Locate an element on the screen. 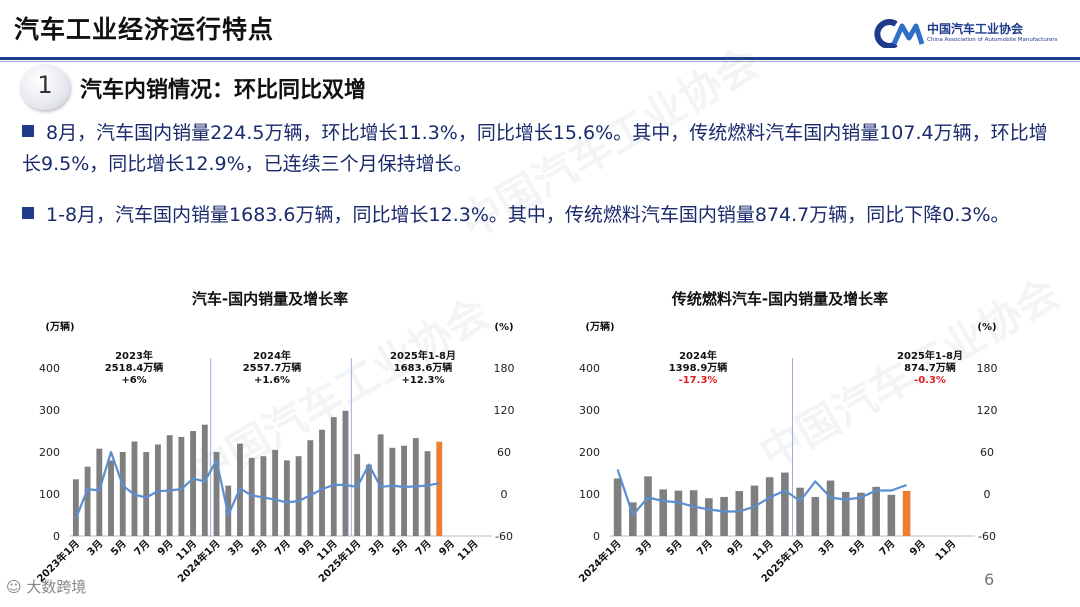 Image resolution: width=1080 pixels, height=607 pixels. y-tick-label: 300 is located at coordinates (49, 410).